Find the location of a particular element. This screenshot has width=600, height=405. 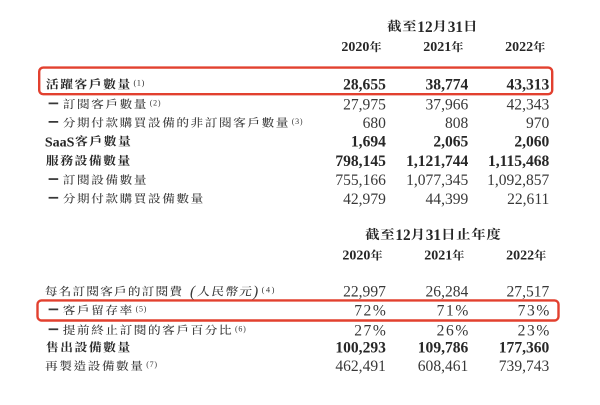

svg-text: 37,966 is located at coordinates (447, 104).